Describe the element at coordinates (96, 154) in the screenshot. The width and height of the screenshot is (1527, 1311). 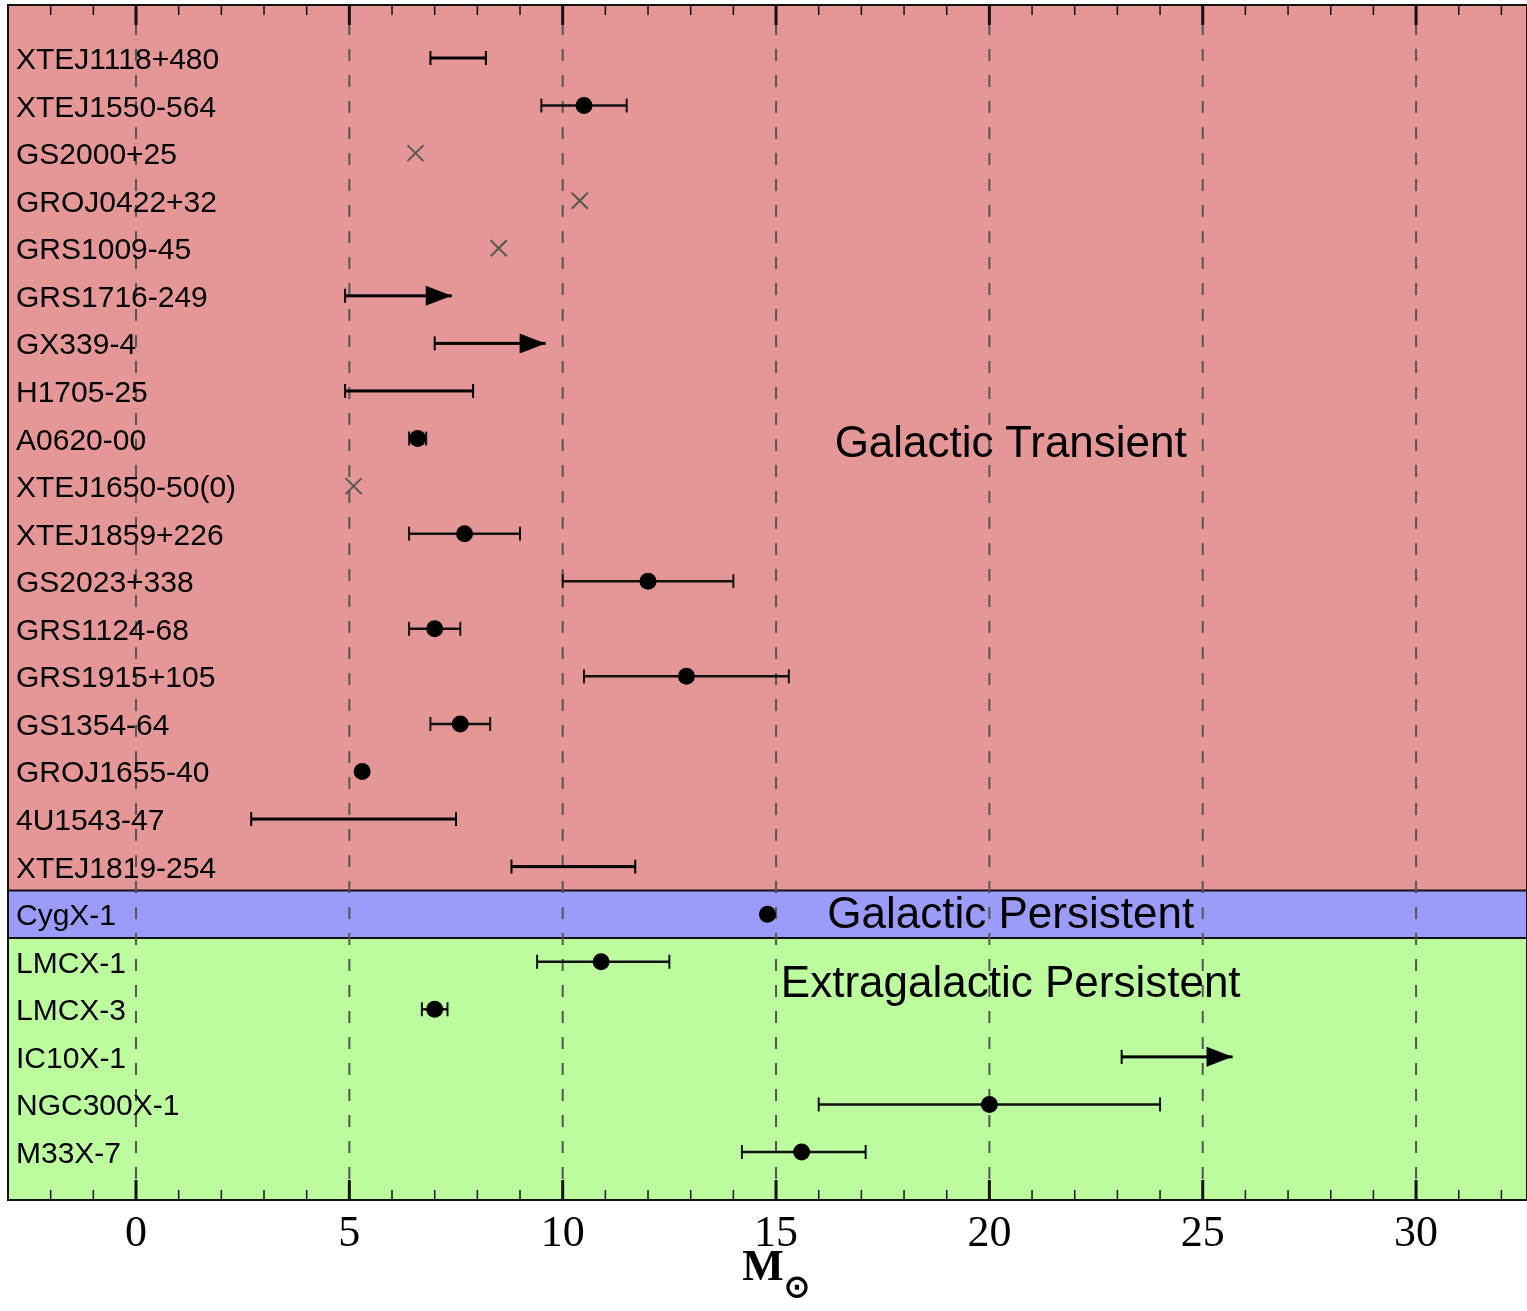
I see `y-tick-label: GS2000+25` at that location.